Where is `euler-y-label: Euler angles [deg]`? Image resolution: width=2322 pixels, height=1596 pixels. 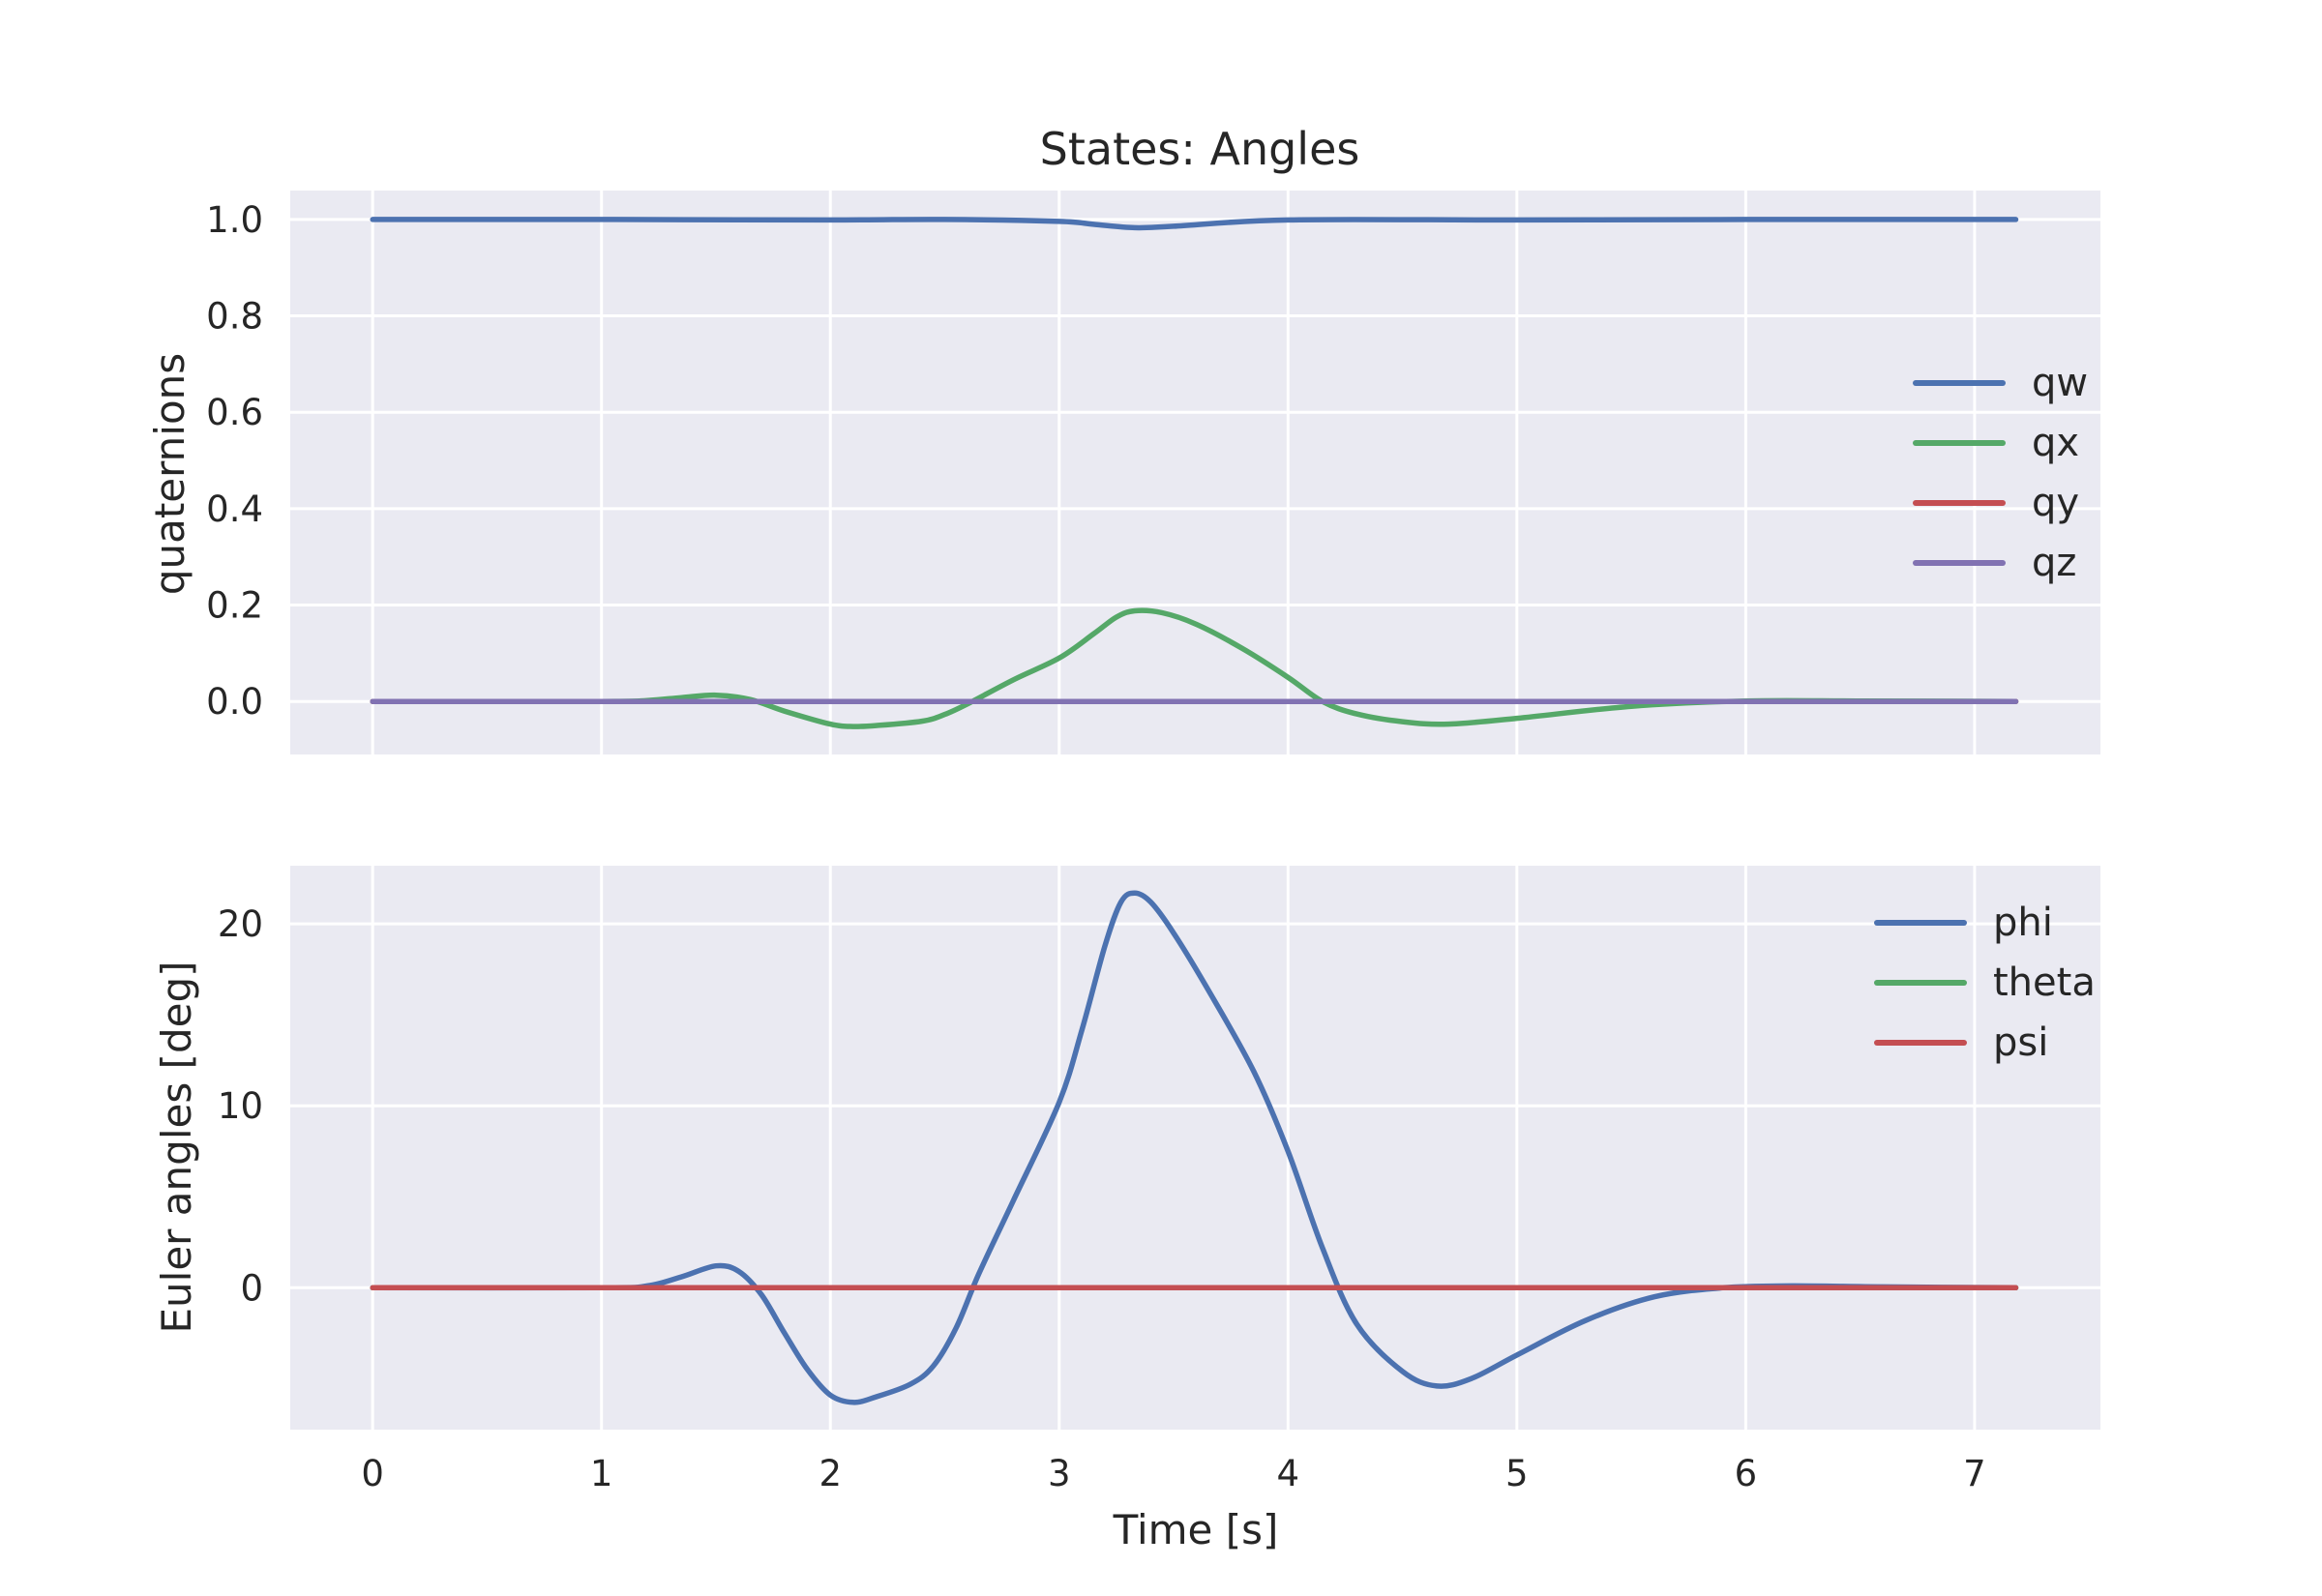
euler-y-label: Euler angles [deg] is located at coordinates (176, 1147).